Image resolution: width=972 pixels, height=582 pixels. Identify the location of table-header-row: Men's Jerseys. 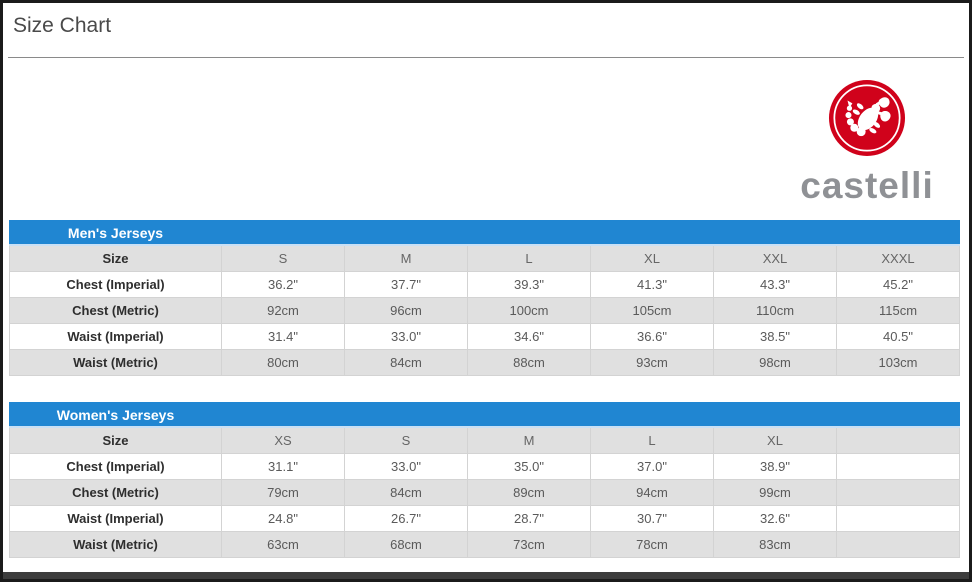
(484, 233).